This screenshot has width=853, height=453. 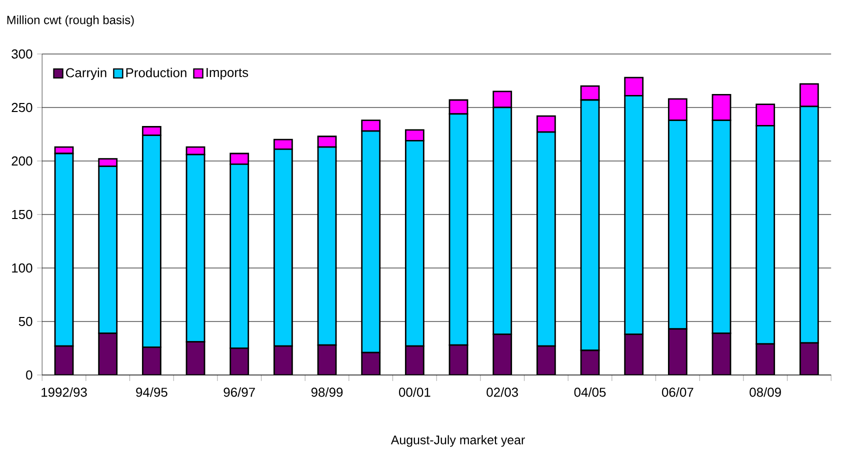 What do you see at coordinates (678, 392) in the screenshot?
I see `x-tick-label: 06/07` at bounding box center [678, 392].